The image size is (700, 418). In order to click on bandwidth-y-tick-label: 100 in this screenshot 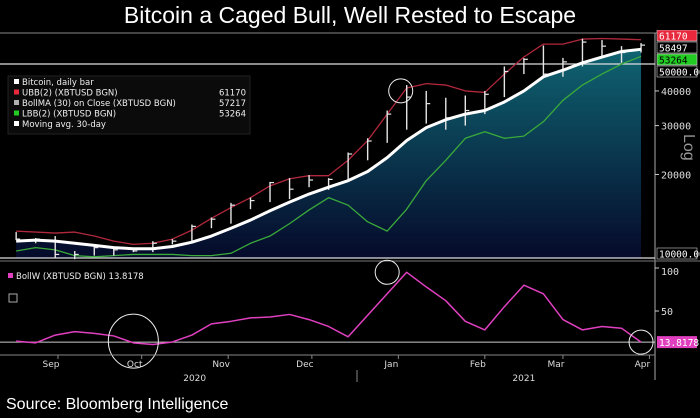, I will do `click(670, 272)`.